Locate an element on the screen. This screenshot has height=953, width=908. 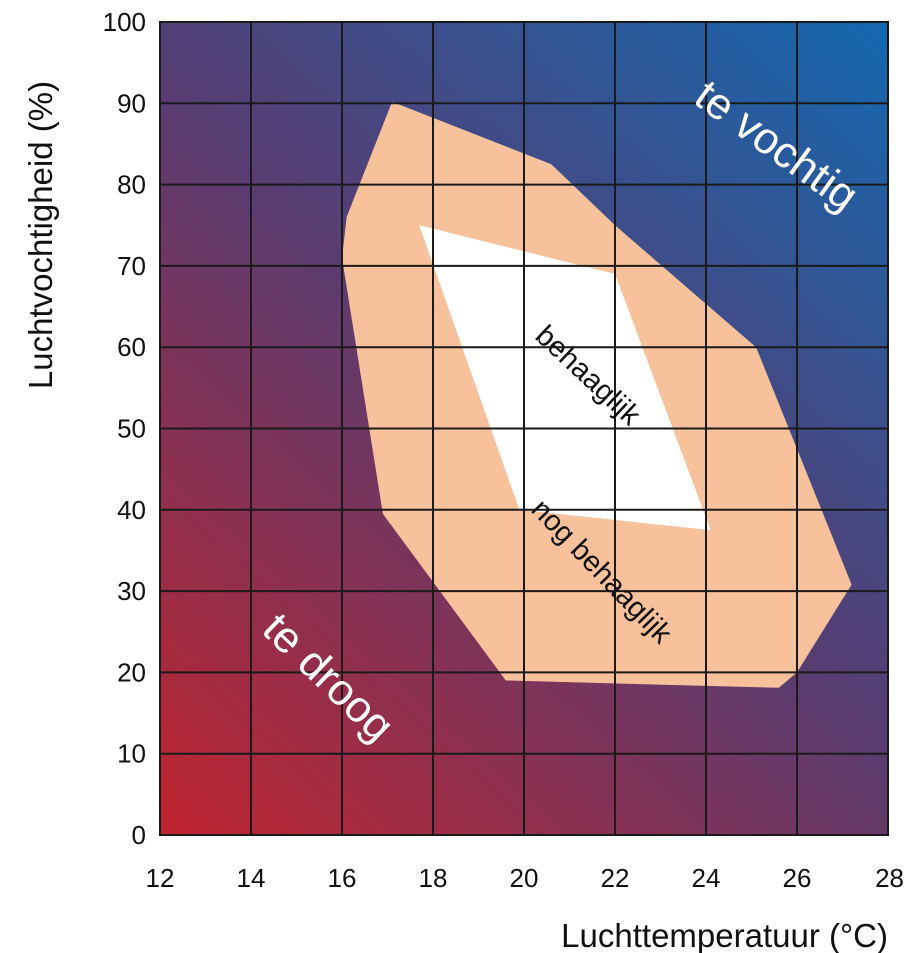
y-tick-label: 30 is located at coordinates (131, 591).